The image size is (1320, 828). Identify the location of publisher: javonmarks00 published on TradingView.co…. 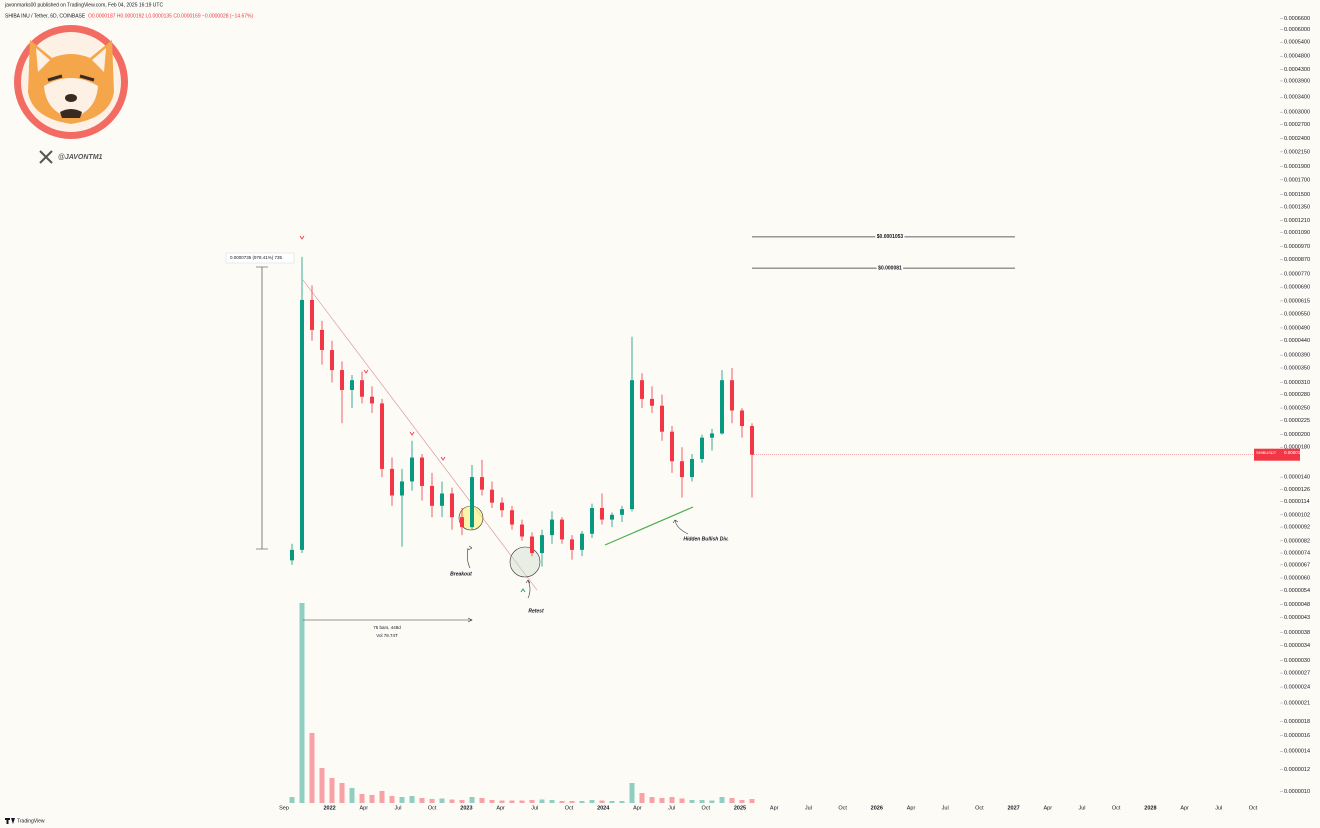
(83, 5).